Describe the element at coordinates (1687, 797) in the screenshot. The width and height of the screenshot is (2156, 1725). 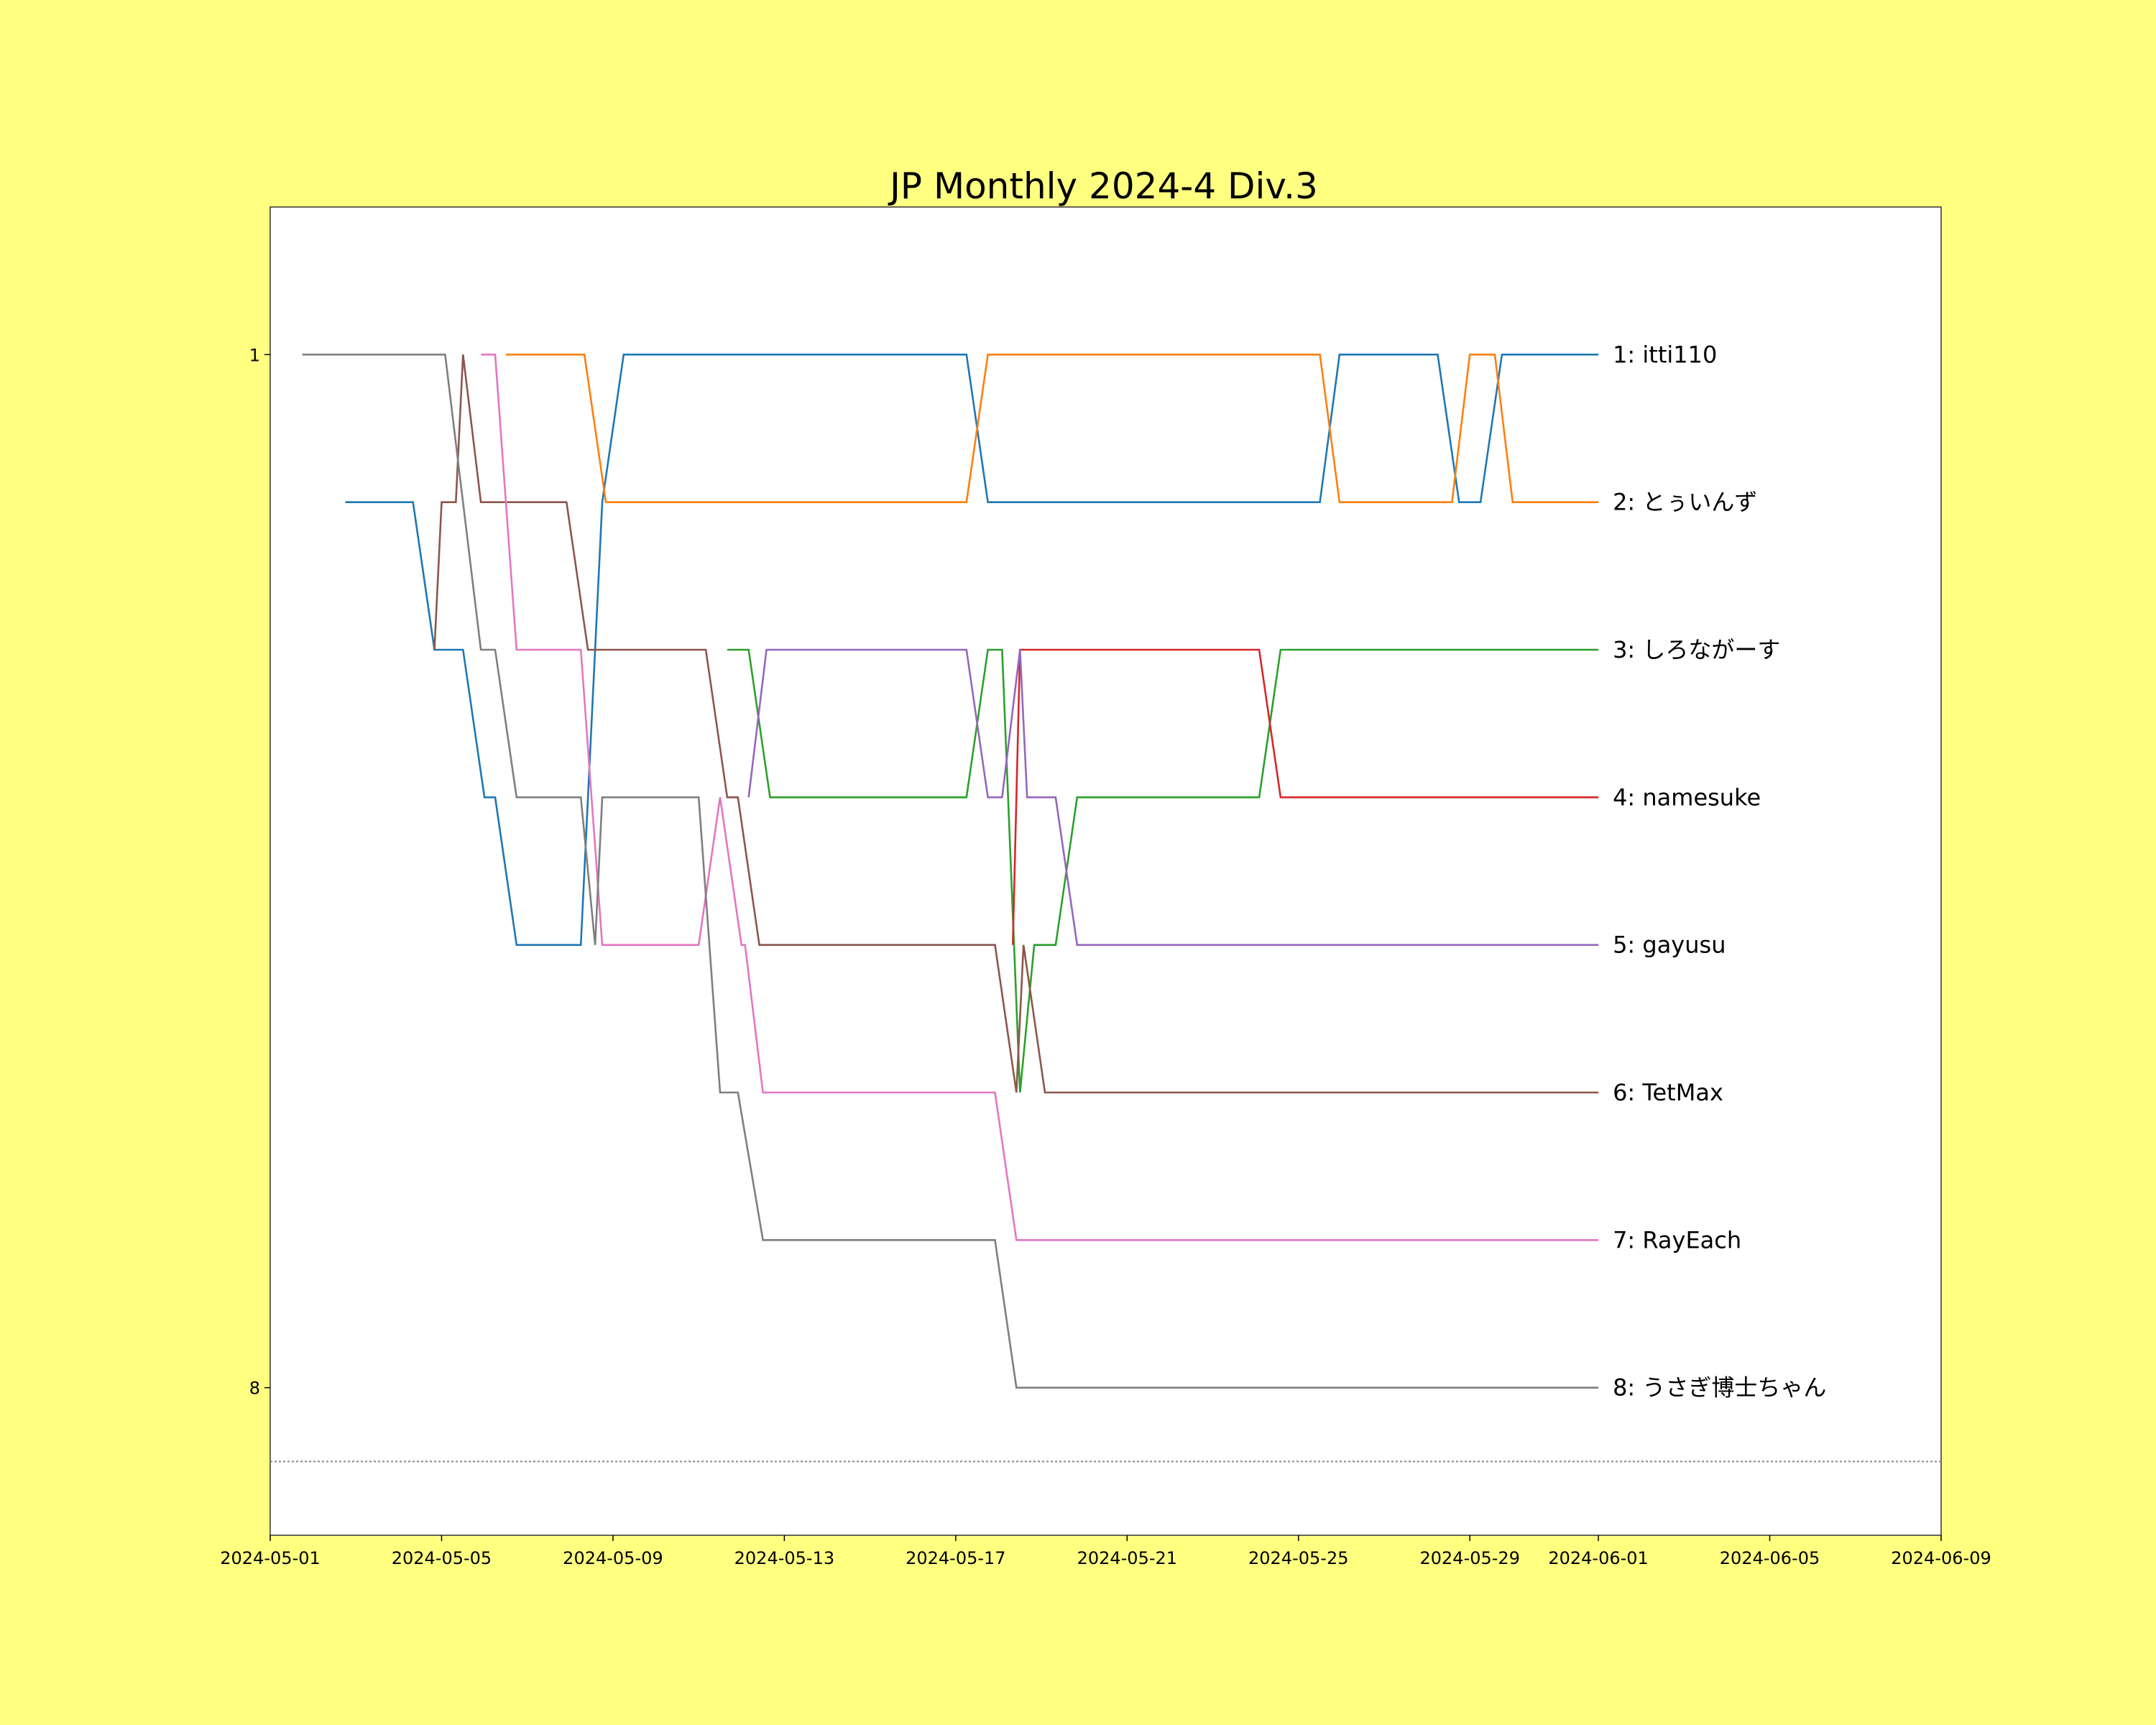
I see `series-label-4: 4: namesuke` at that location.